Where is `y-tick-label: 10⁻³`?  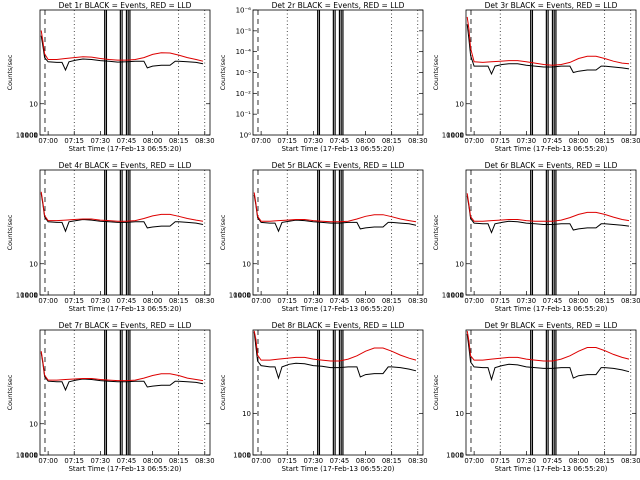 y-tick-label: 10⁻³ is located at coordinates (244, 73).